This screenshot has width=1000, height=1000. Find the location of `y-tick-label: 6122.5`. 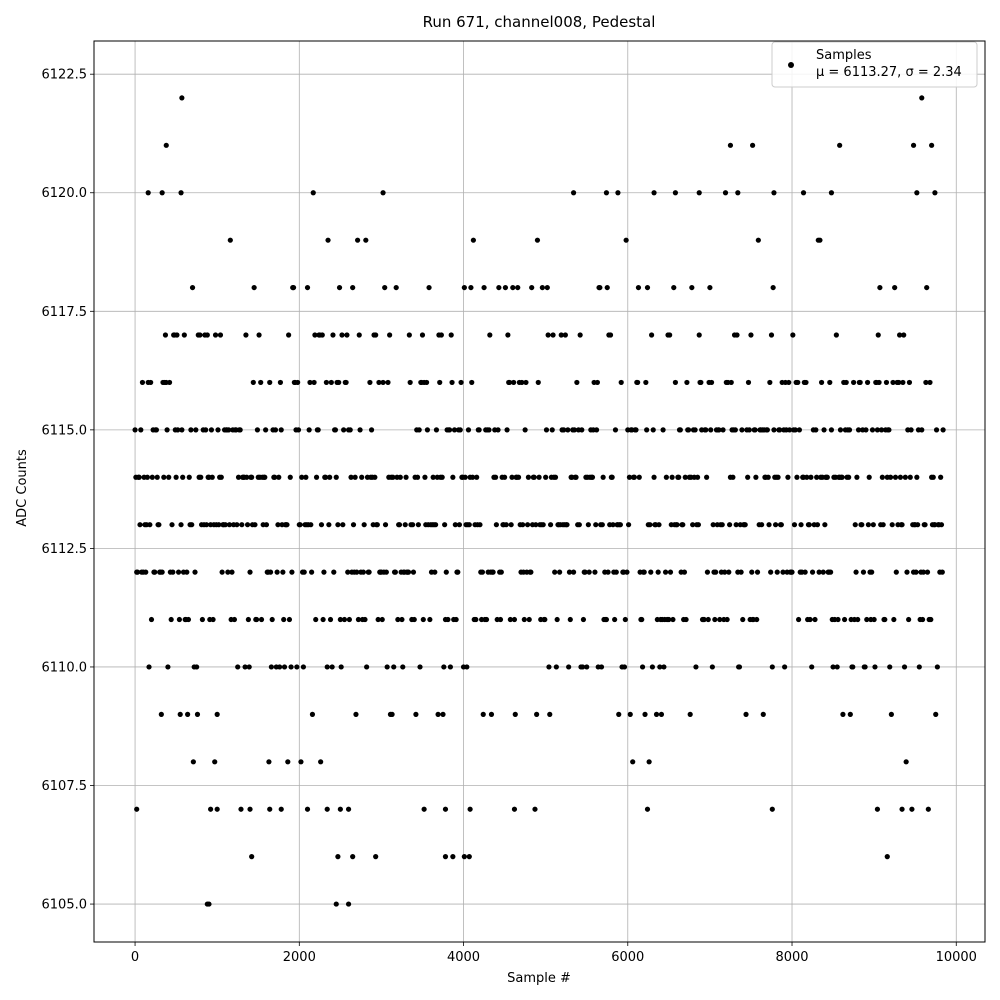

y-tick-label: 6122.5 is located at coordinates (65, 75).